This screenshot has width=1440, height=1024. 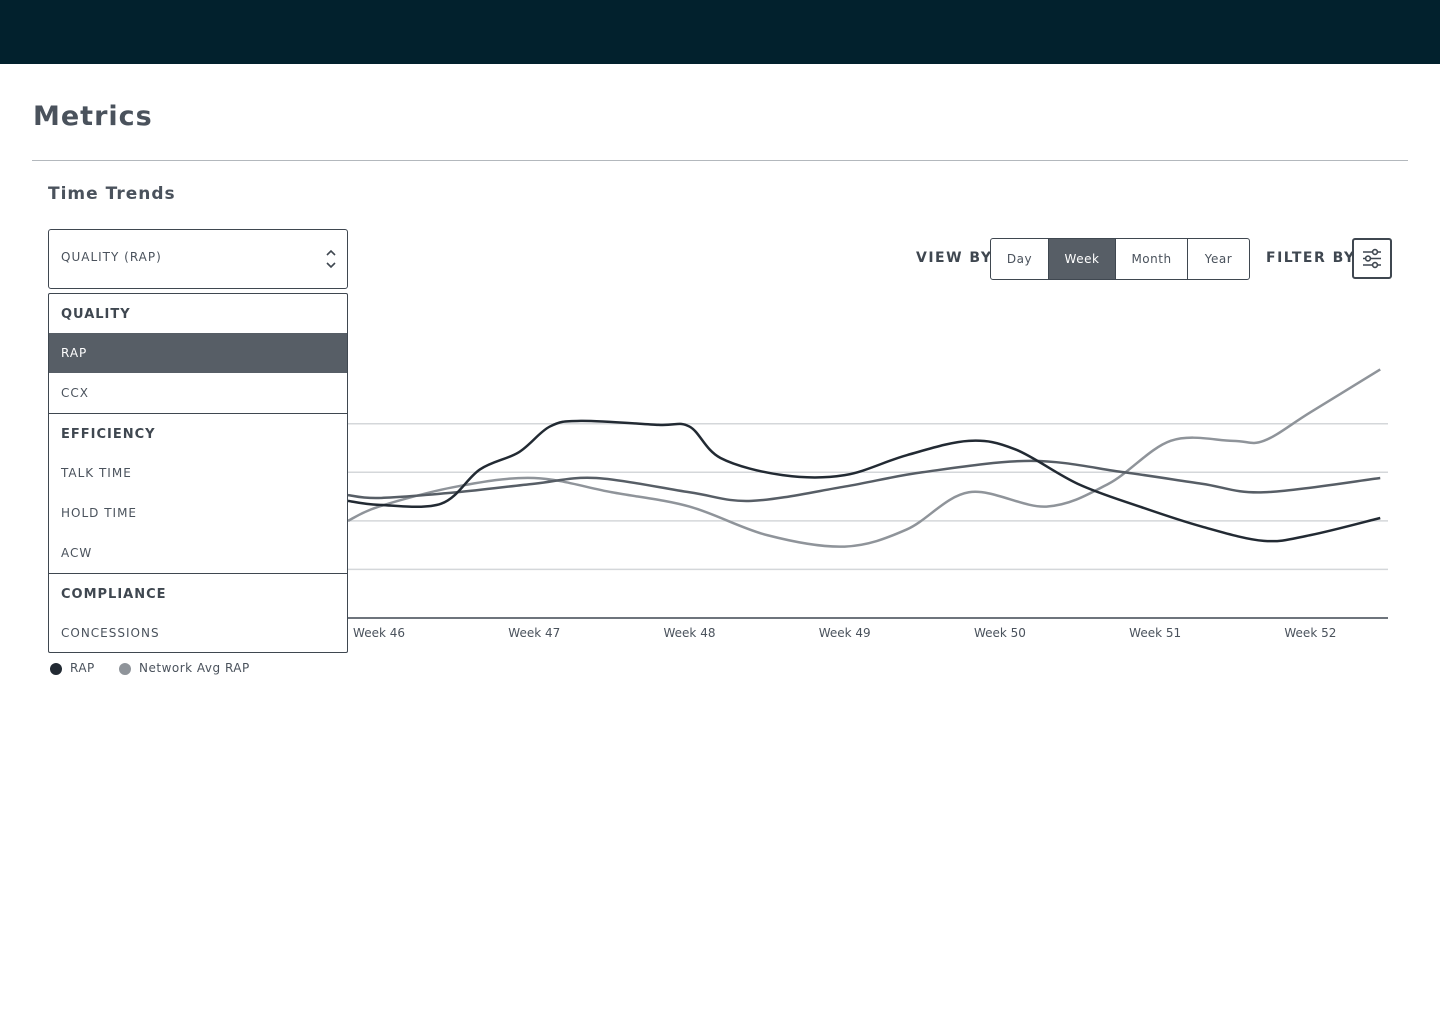 I want to click on filter-button, so click(x=1372, y=258).